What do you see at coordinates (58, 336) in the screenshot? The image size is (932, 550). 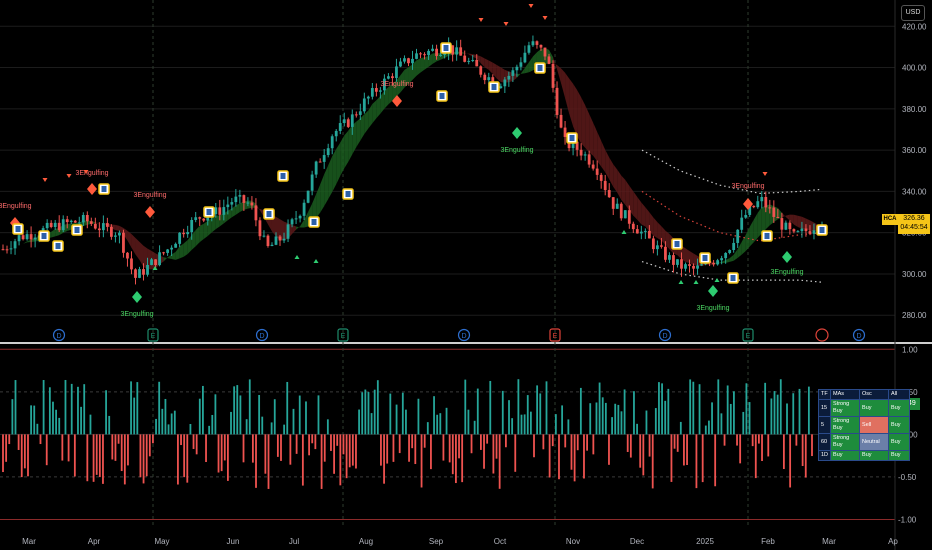 I see `event-marker-label: D` at bounding box center [58, 336].